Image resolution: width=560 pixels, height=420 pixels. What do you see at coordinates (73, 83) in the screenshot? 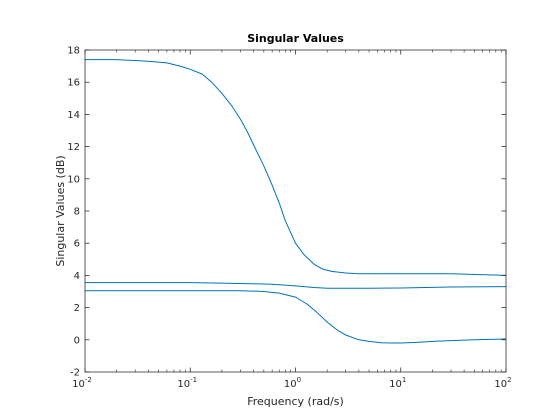
I see `y-tick-label: 16` at bounding box center [73, 83].